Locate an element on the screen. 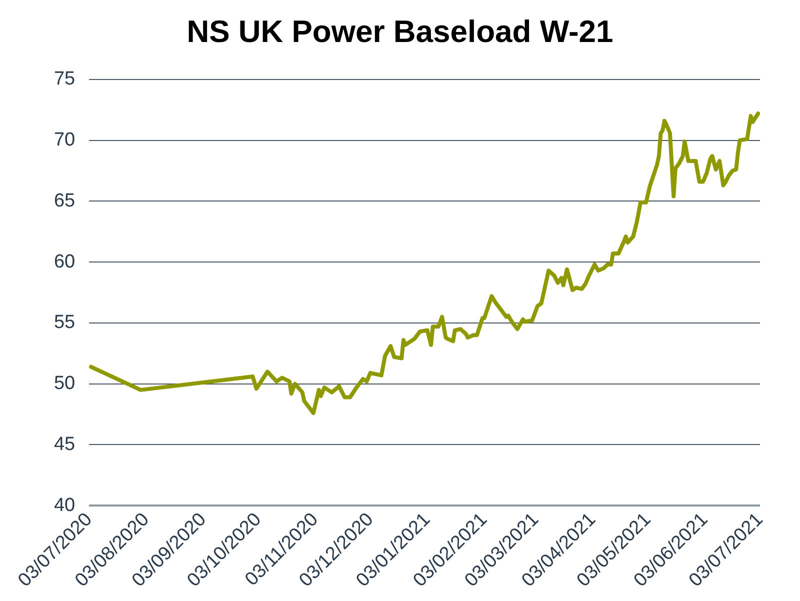 The height and width of the screenshot is (601, 800). y-tick-label: 45 is located at coordinates (65, 444).